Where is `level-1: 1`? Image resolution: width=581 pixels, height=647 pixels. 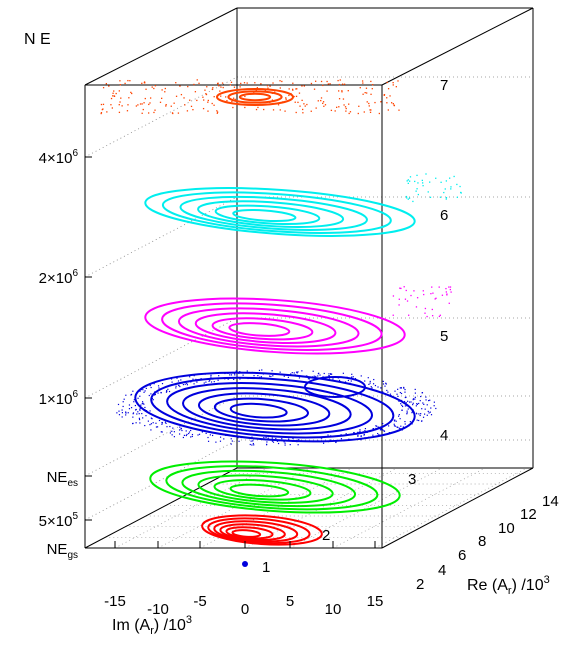
level-1: 1 is located at coordinates (256, 567).